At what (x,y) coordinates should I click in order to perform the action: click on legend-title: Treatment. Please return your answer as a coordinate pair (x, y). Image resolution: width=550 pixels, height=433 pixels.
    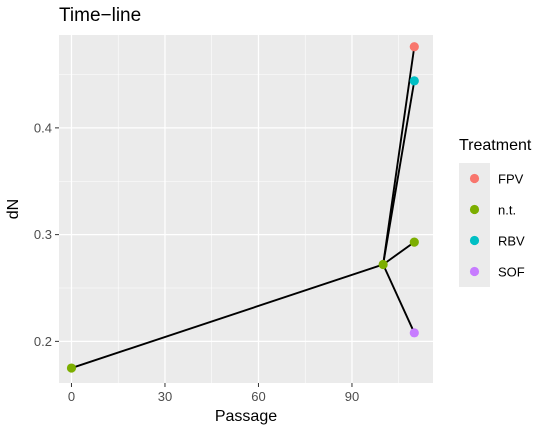
    Looking at the image, I should click on (495, 145).